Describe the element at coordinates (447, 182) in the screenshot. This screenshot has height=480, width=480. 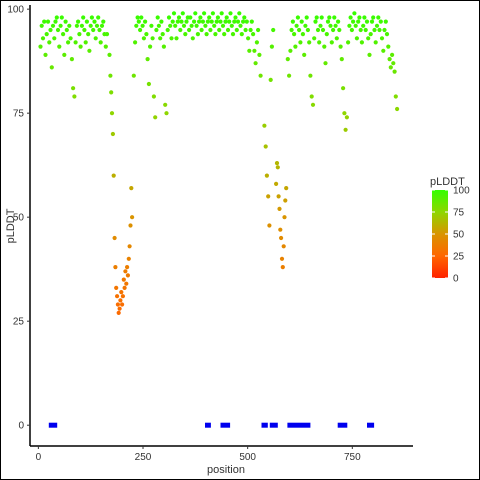
I see `legend-title: pLDDT` at that location.